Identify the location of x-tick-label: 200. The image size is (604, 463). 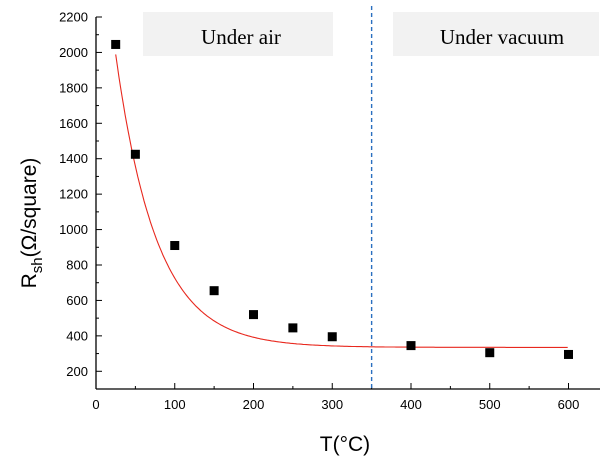
(254, 404).